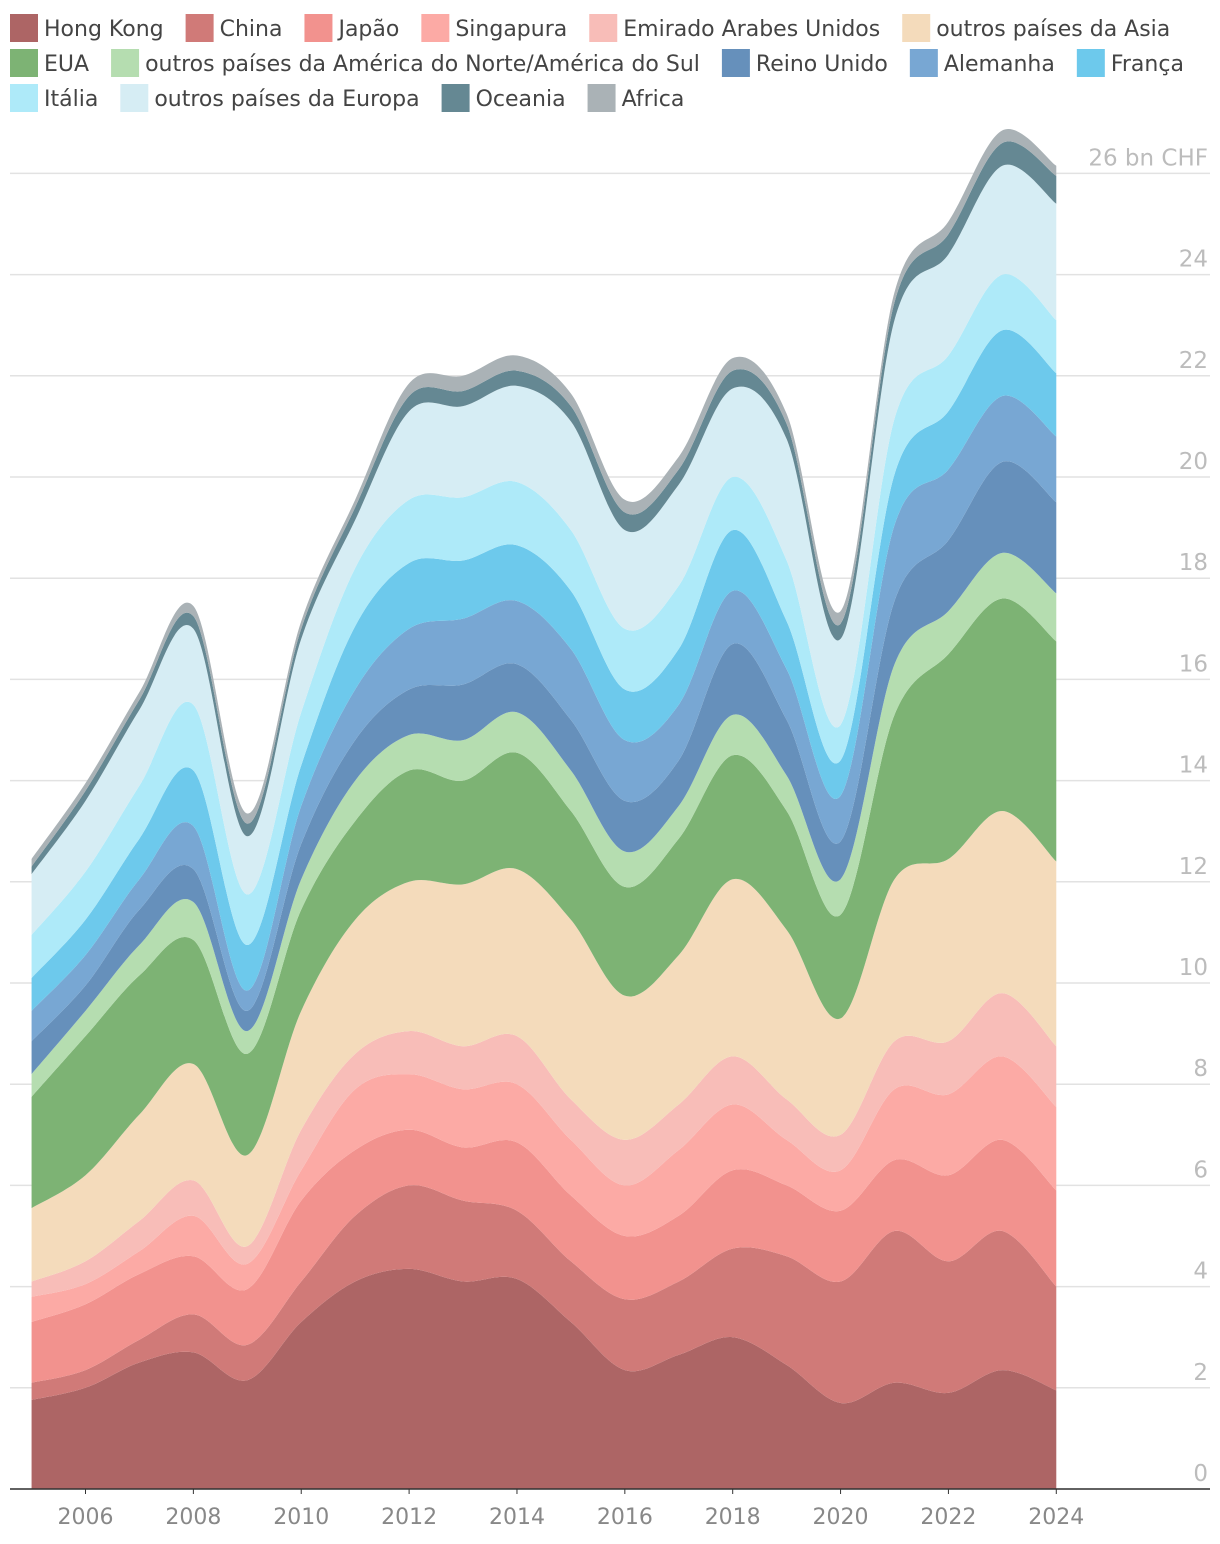 The image size is (1220, 1544). I want to click on legend-item: Reino Unido, so click(804, 63).